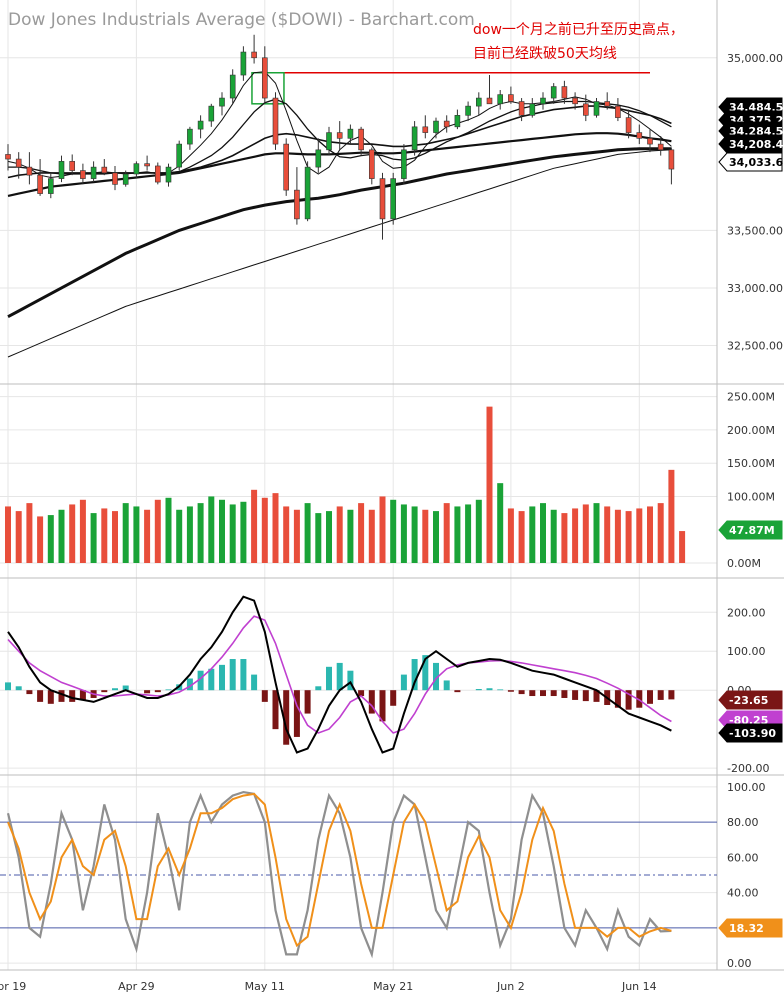 The height and width of the screenshot is (1000, 784). Describe the element at coordinates (393, 986) in the screenshot. I see `x-tick-label: May 21` at that location.